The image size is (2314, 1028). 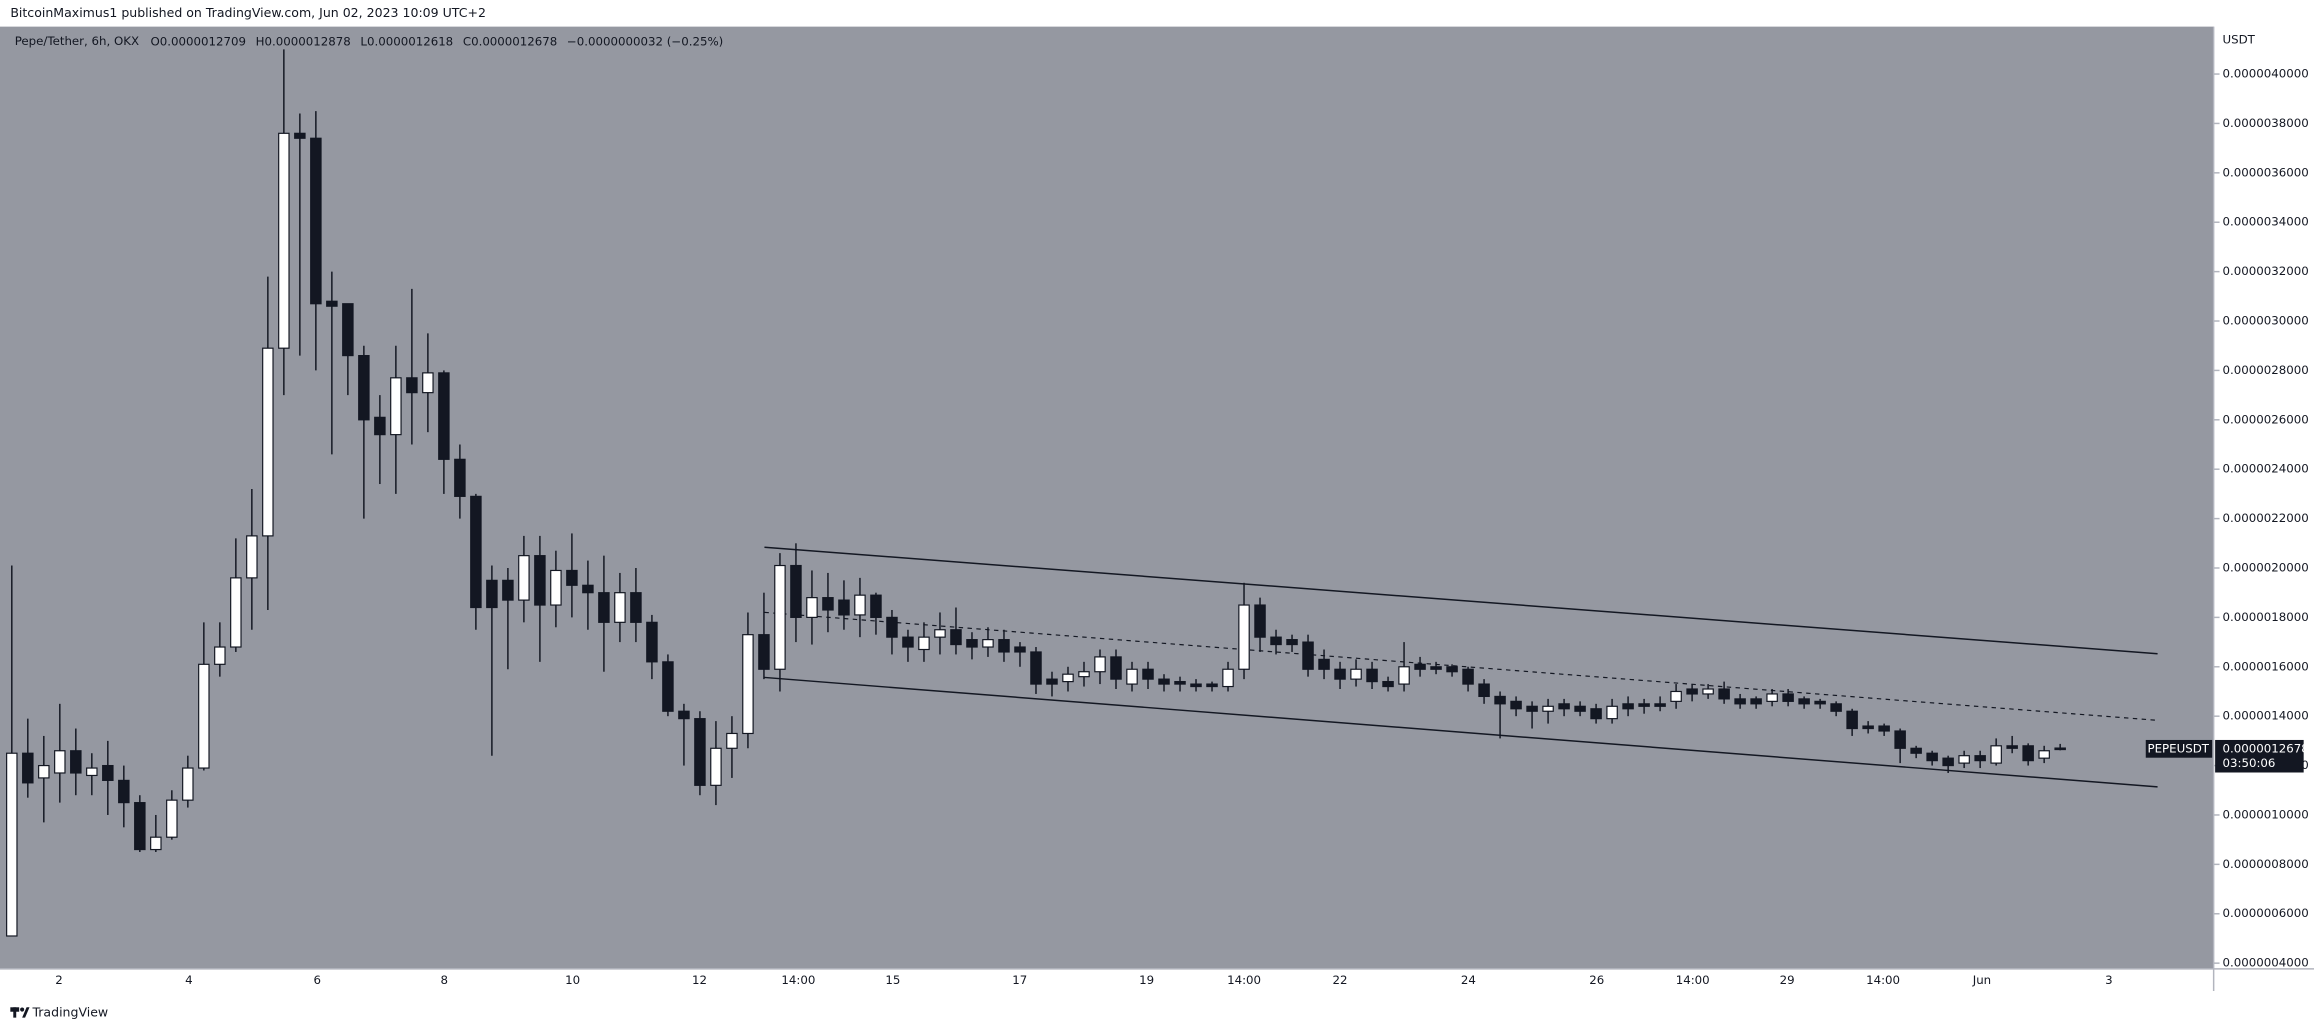 I want to click on x-tick-label: 8, so click(x=444, y=980).